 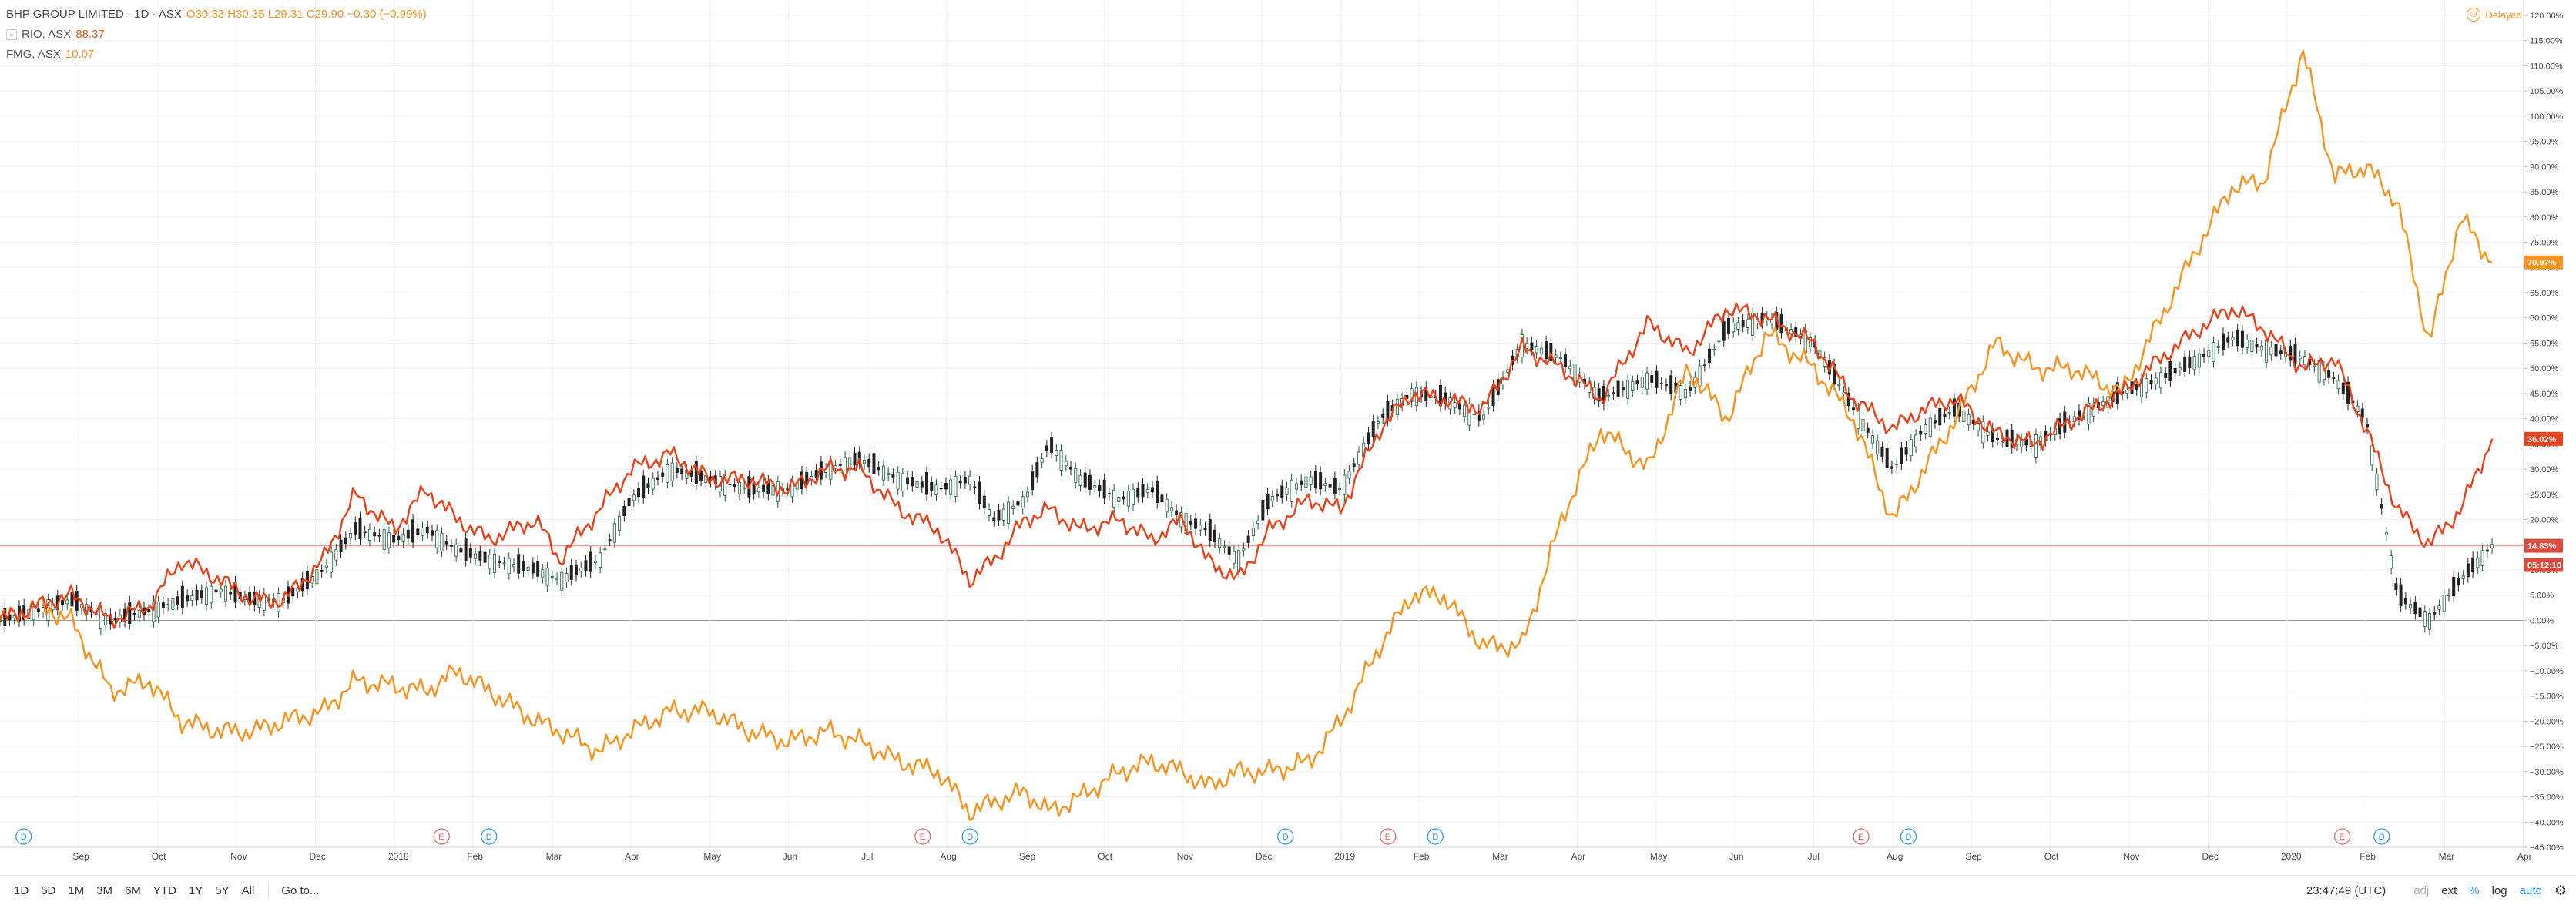 What do you see at coordinates (21, 890) in the screenshot?
I see `range-1d: 1D` at bounding box center [21, 890].